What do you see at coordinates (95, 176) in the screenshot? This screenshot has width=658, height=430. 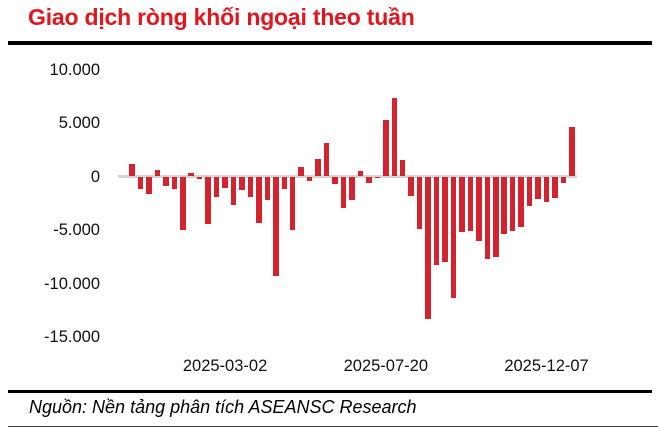 I see `y-tick-label: 0` at bounding box center [95, 176].